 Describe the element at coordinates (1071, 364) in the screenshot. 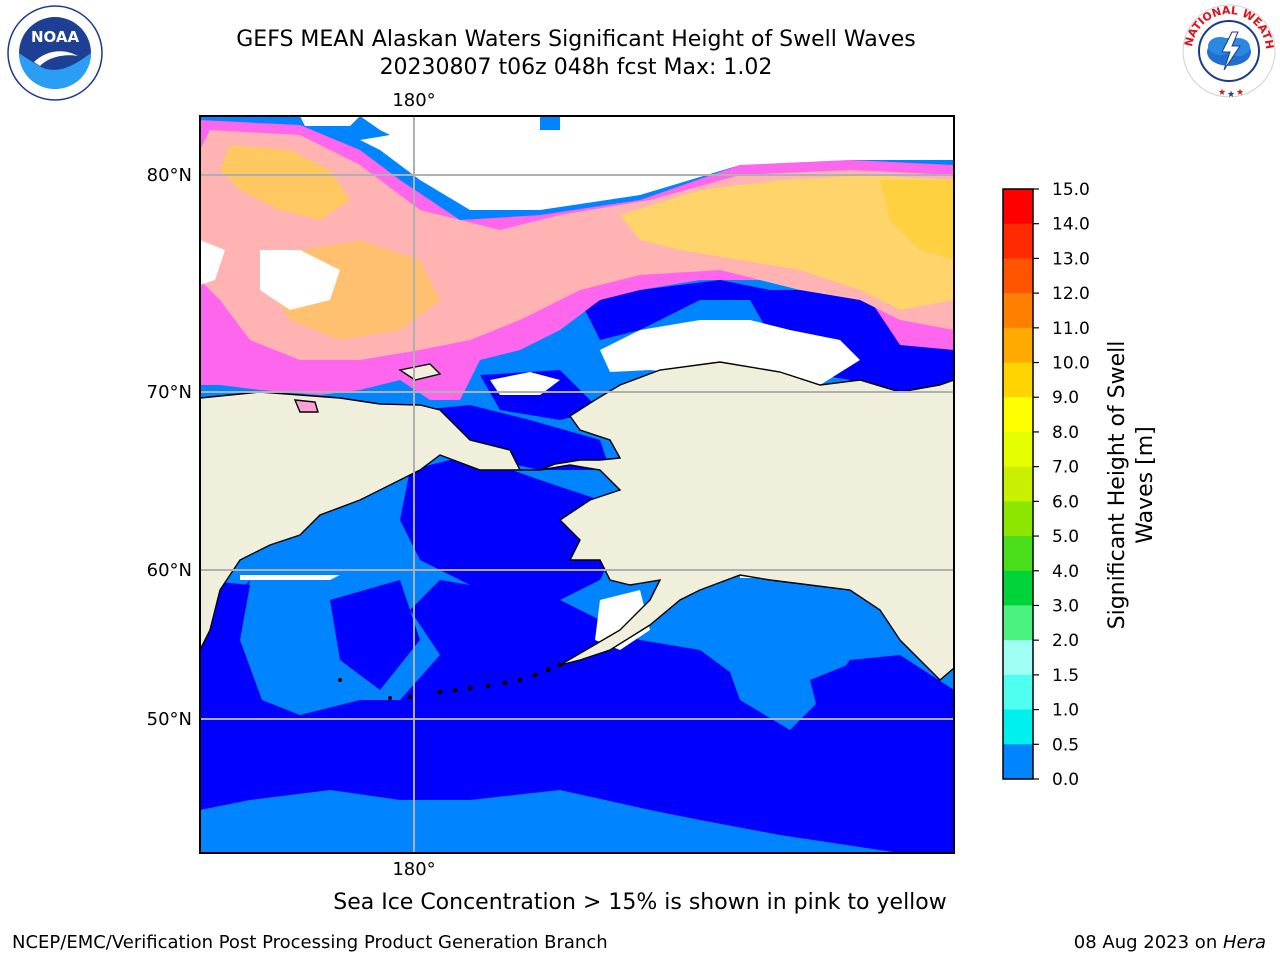

I see `colorbar-tick-label: 10.0` at that location.